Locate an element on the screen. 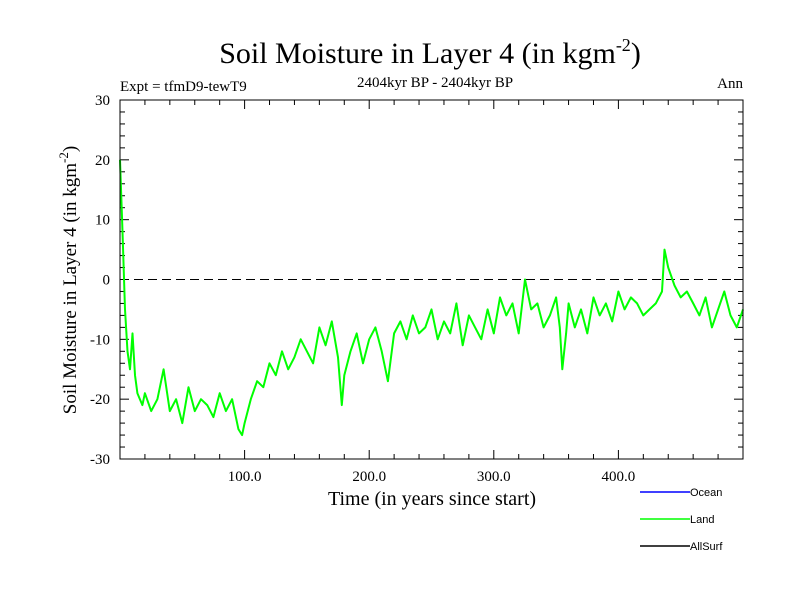  y-tick-label: 20 is located at coordinates (102, 161).